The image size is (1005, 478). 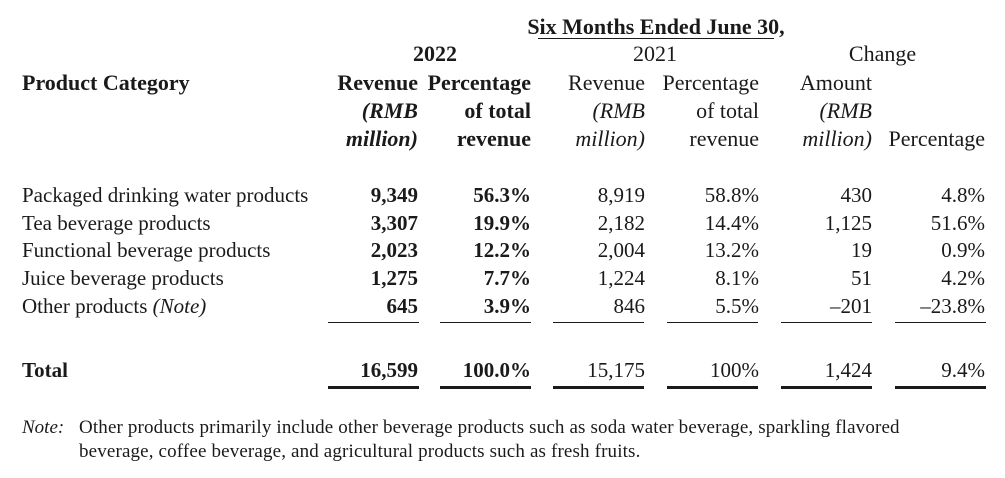 I want to click on row-label-text: Functional beverage products, so click(x=146, y=250).